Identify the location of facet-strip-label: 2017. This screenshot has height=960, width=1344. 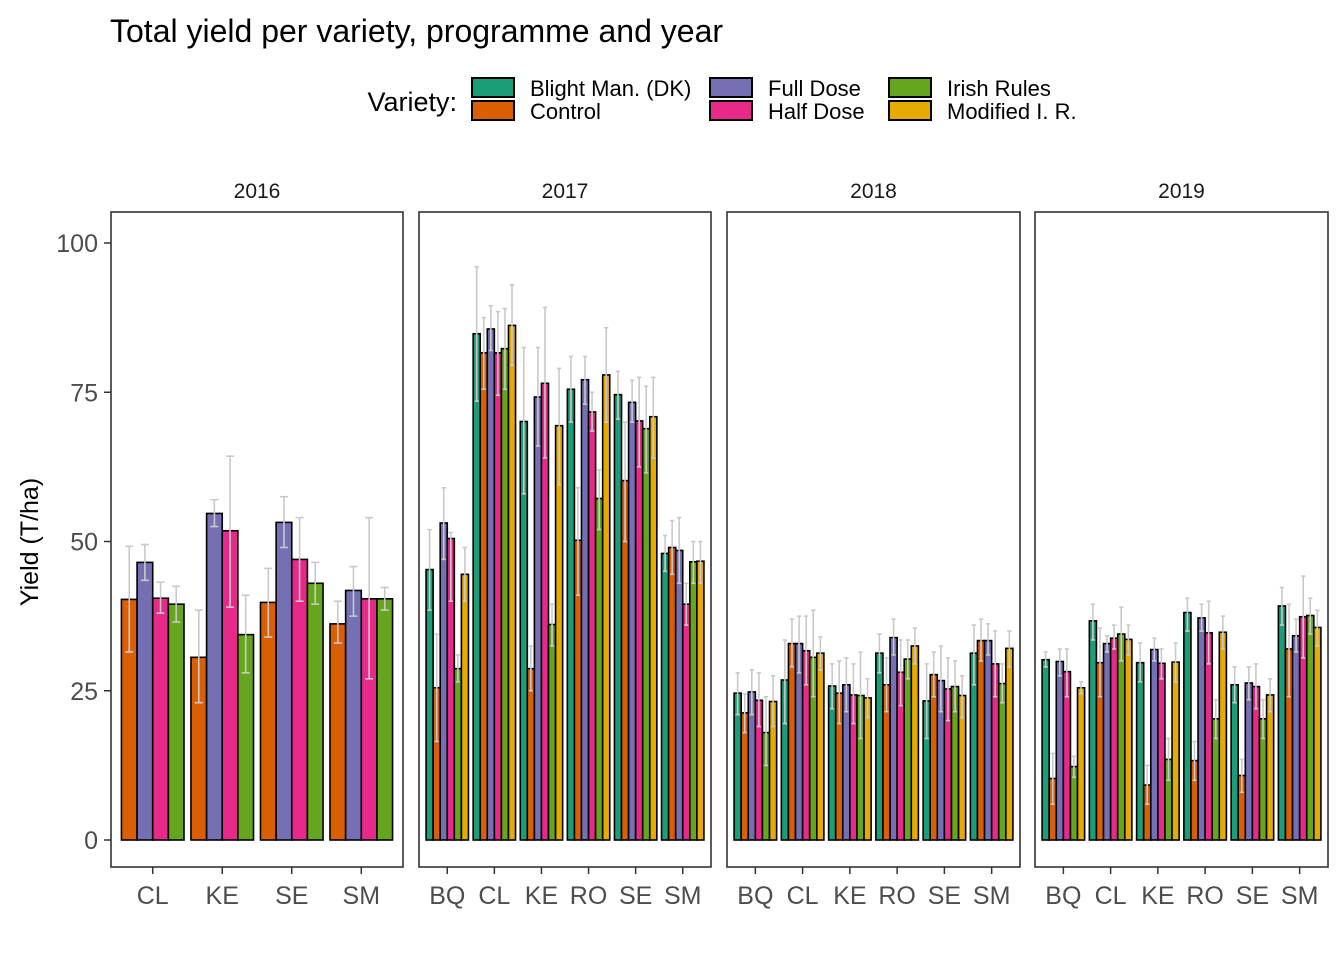
(565, 191).